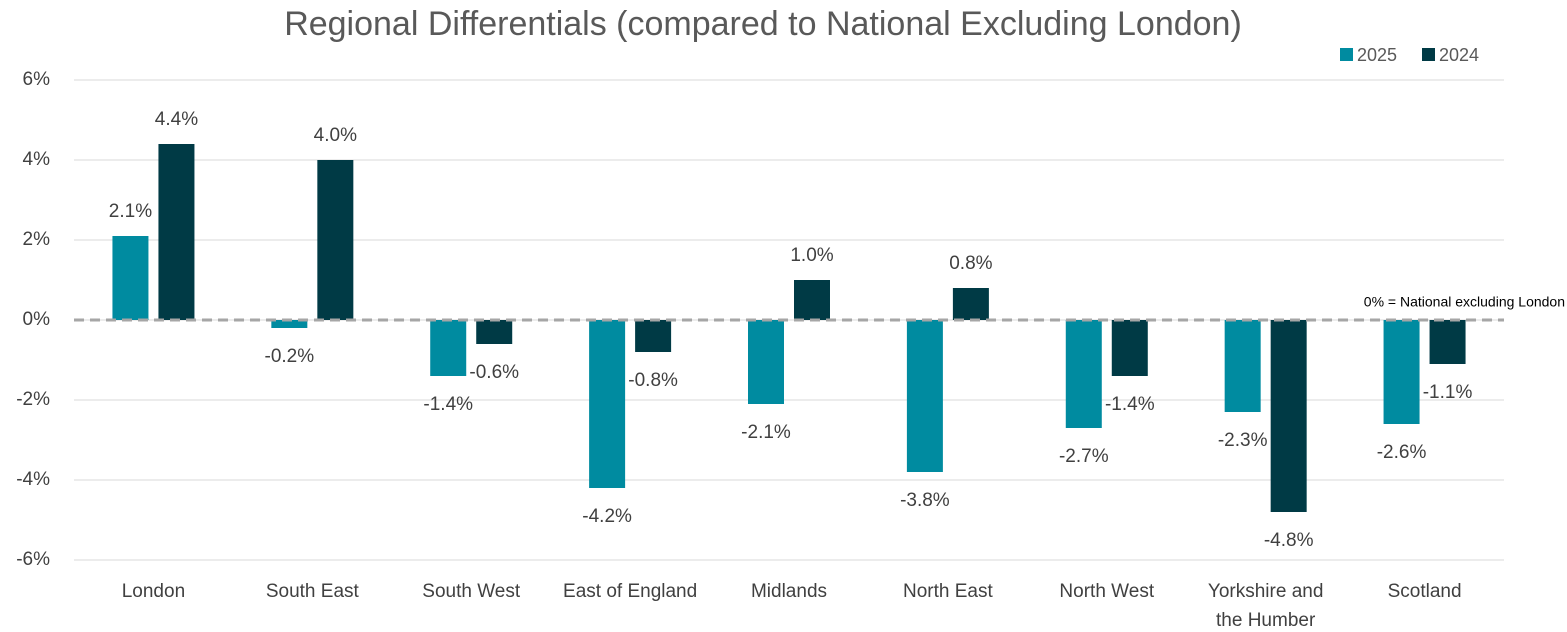 The height and width of the screenshot is (632, 1567). Describe the element at coordinates (494, 372) in the screenshot. I see `data-label: -0.6%` at that location.